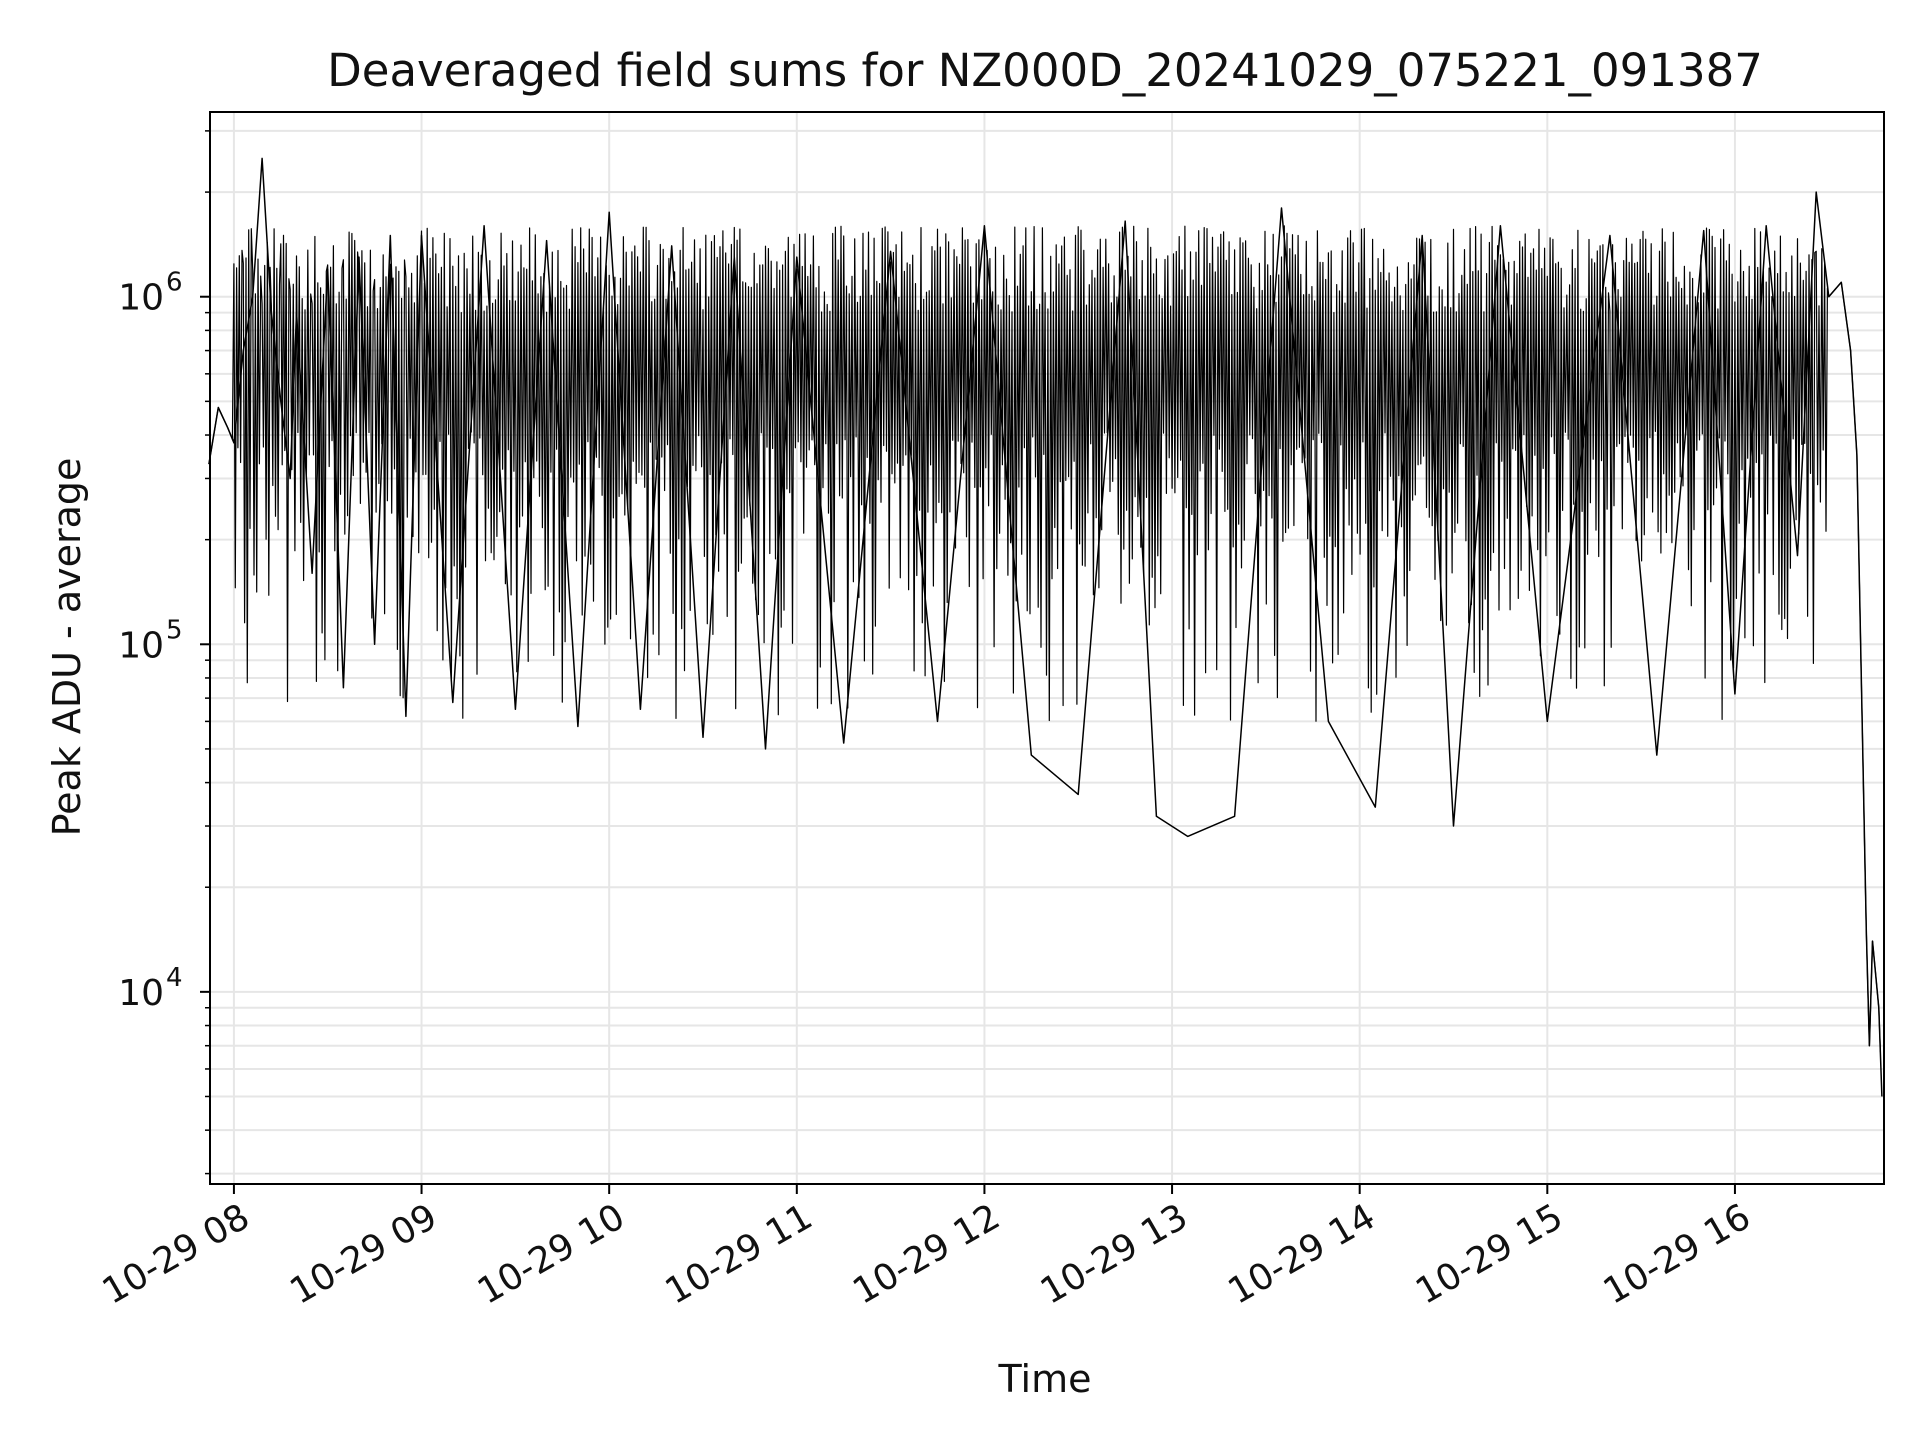 This screenshot has width=1920, height=1440. Describe the element at coordinates (176, 1254) in the screenshot. I see `x-tick-label: 10-29 08` at that location.